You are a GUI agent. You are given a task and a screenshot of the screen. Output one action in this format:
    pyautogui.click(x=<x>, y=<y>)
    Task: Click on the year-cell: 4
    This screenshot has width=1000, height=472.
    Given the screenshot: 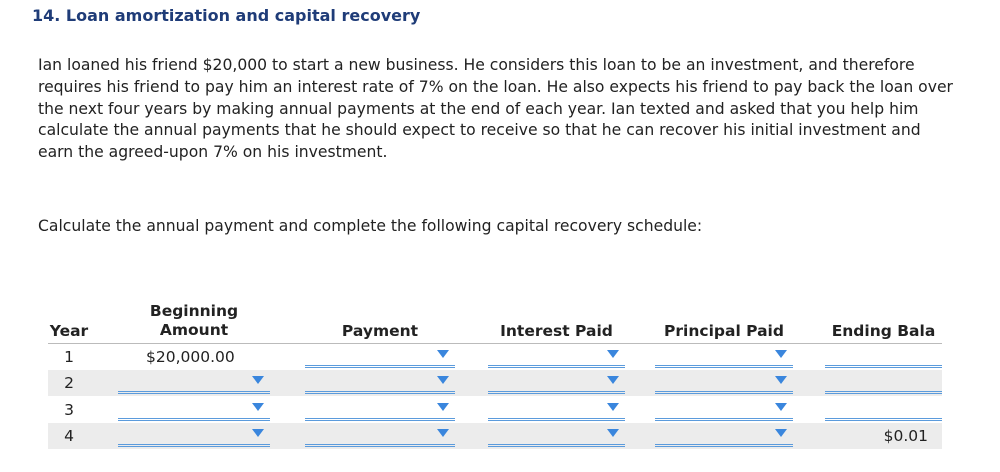 What is the action you would take?
    pyautogui.click(x=69, y=436)
    